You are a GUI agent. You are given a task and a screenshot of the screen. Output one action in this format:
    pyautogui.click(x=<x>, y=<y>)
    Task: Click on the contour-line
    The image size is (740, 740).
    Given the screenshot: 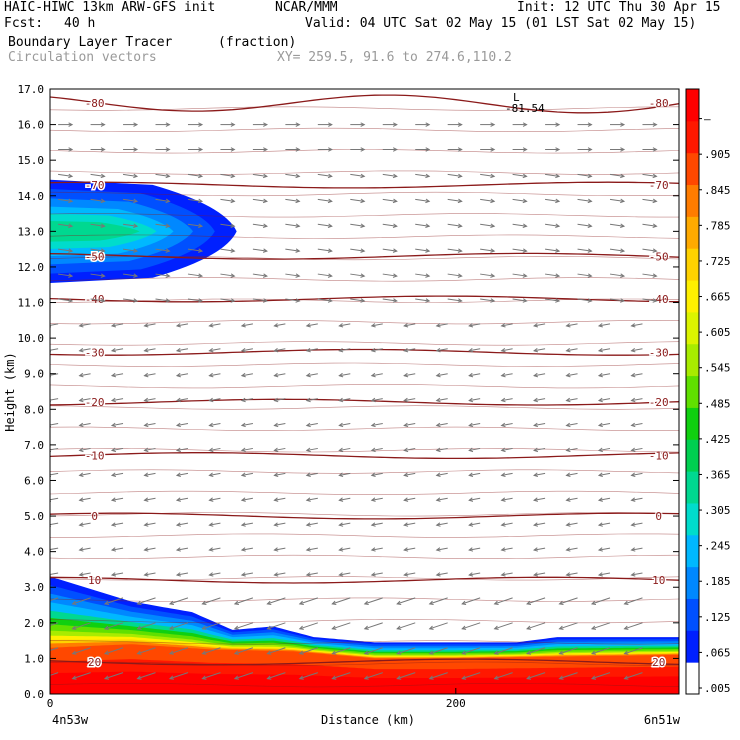 What is the action you would take?
    pyautogui.click(x=364, y=402)
    